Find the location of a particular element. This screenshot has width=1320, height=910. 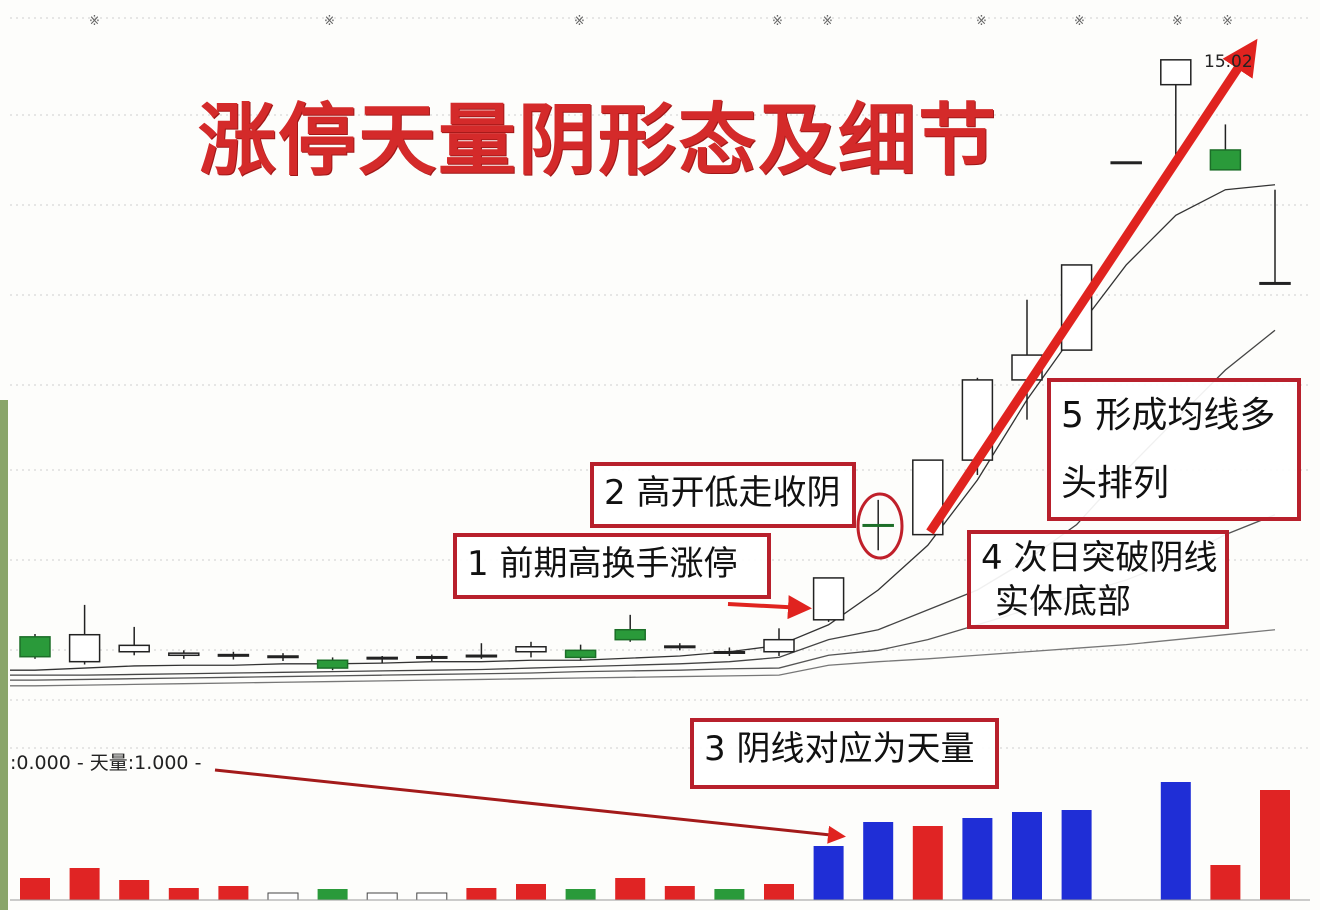

doji-highlight-circle is located at coordinates (880, 526).